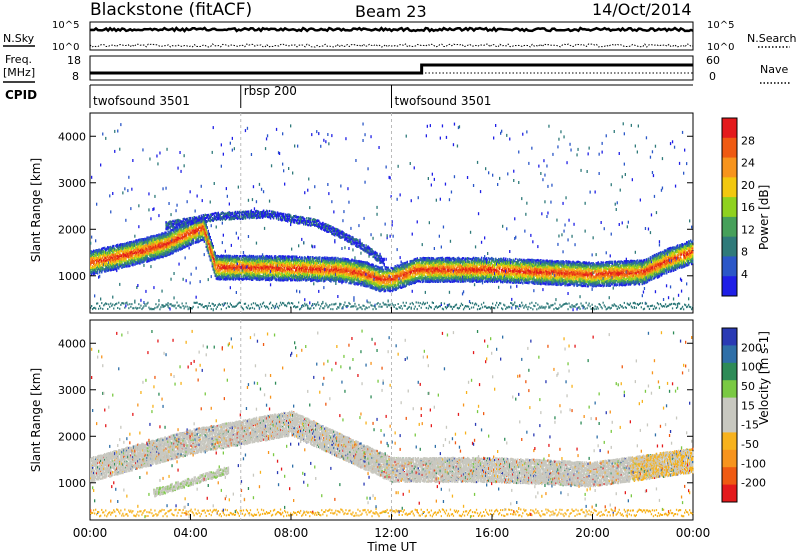  Describe the element at coordinates (391, 45) in the screenshot. I see `nsearch-trace` at that location.